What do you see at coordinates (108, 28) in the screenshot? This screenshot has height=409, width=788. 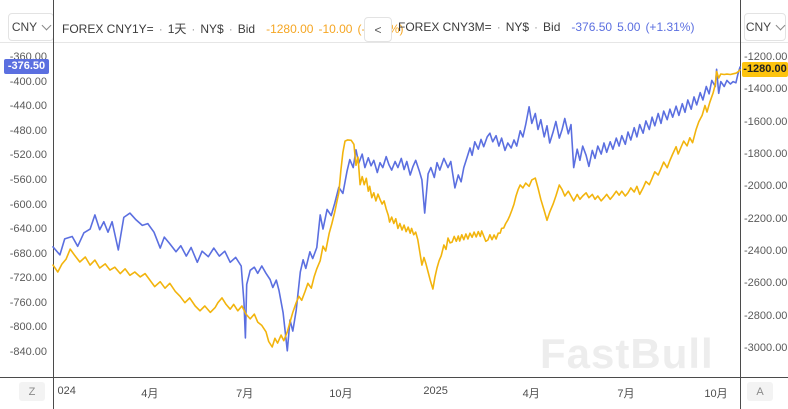 I see `series1-symbol: FOREX CNY1Y=` at bounding box center [108, 28].